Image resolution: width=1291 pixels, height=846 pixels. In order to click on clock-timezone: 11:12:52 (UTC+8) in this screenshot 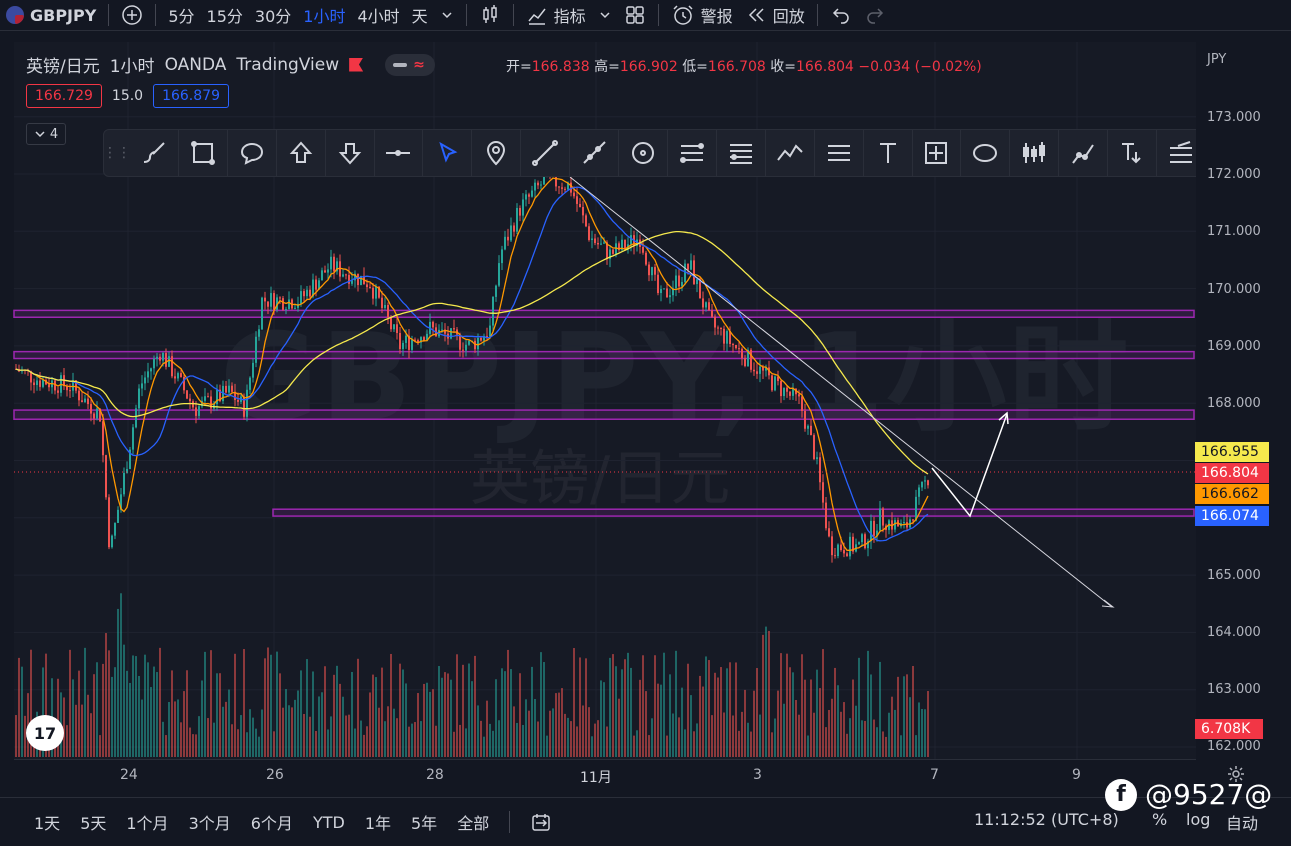, I will do `click(1046, 819)`.